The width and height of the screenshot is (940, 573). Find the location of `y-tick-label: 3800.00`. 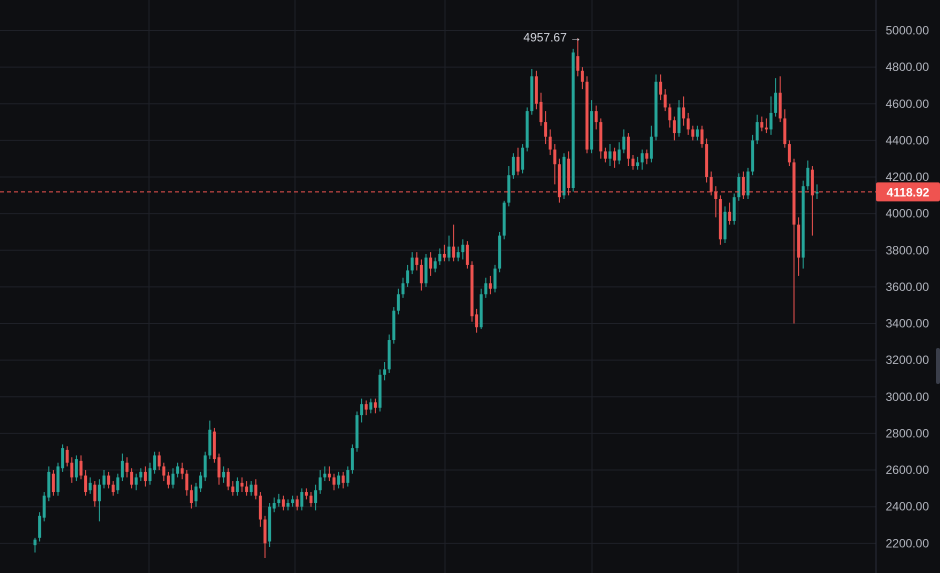

y-tick-label: 3800.00 is located at coordinates (908, 250).